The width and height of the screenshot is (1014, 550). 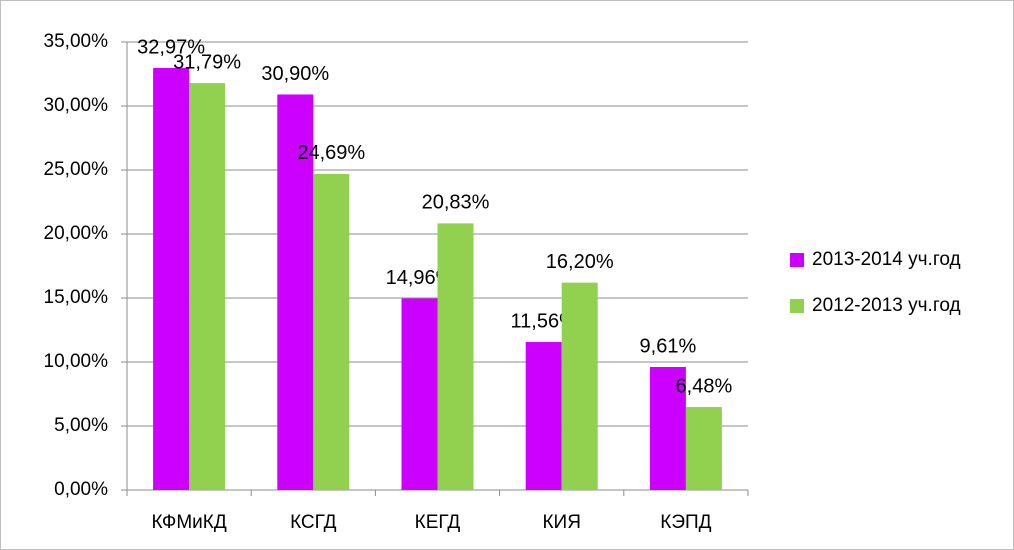 What do you see at coordinates (456, 203) in the screenshot?
I see `data-label: 20,83%` at bounding box center [456, 203].